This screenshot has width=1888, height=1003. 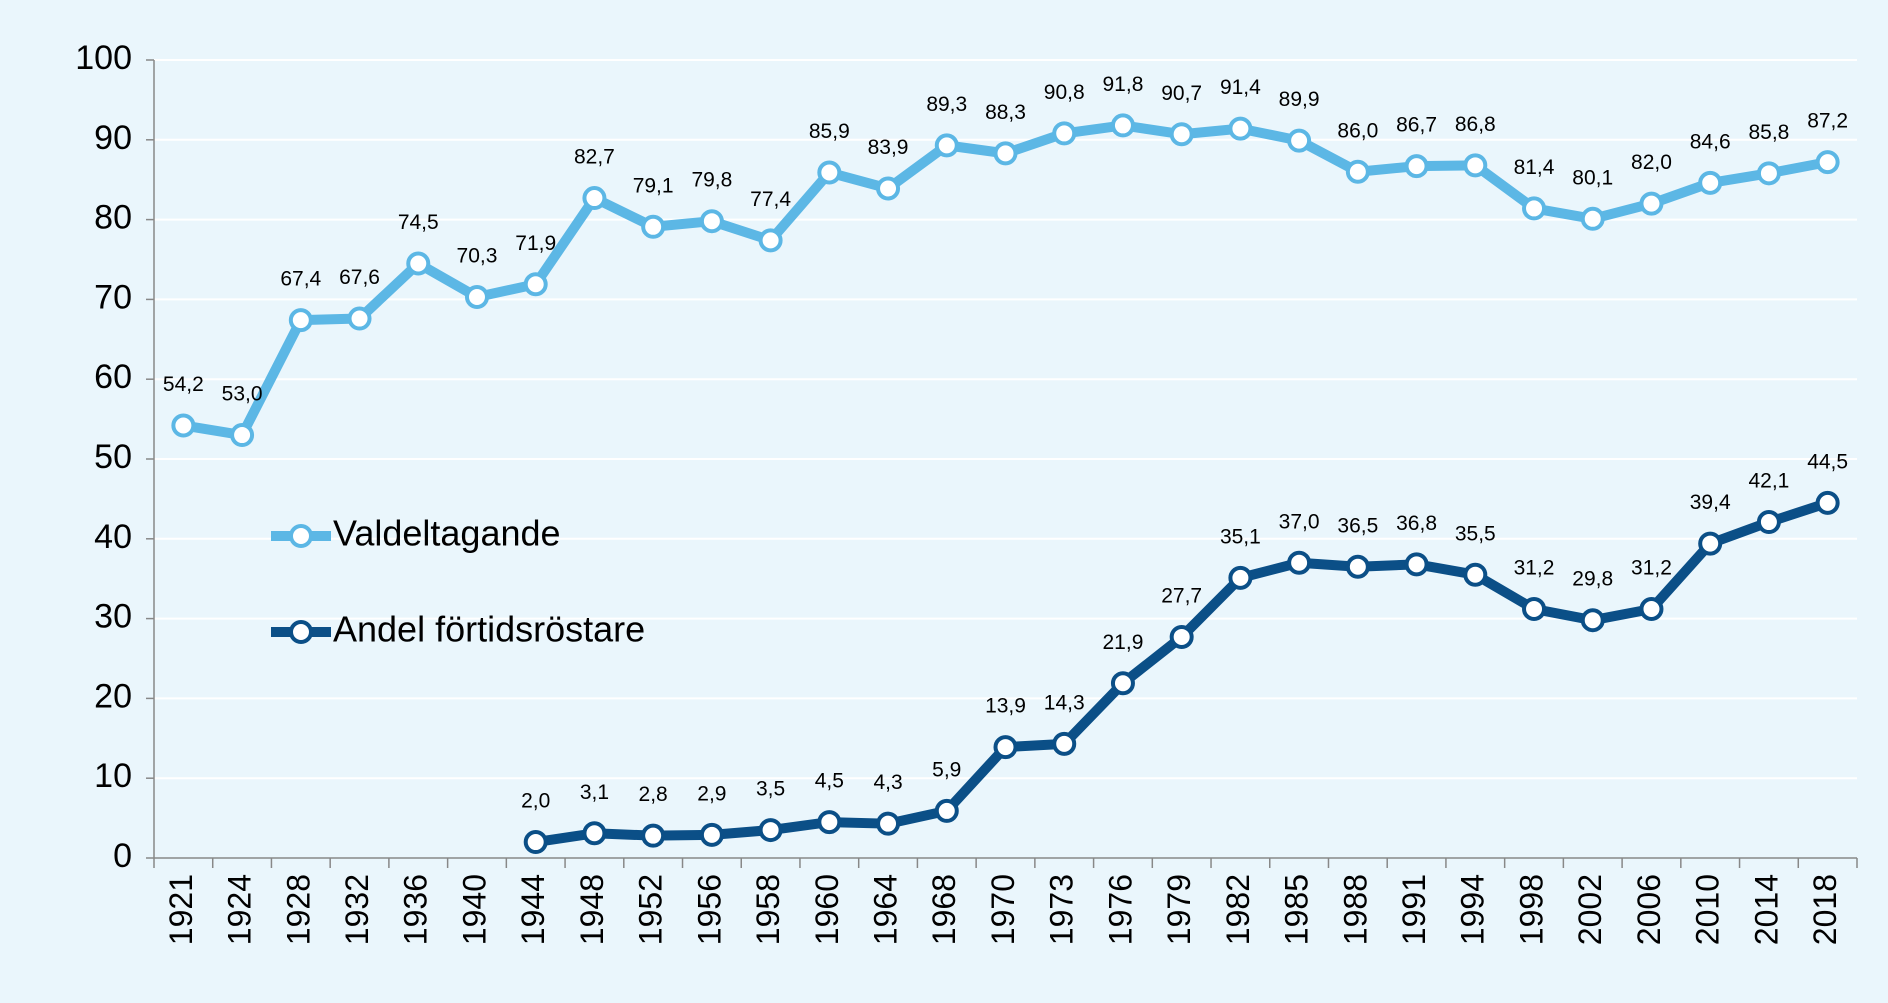 What do you see at coordinates (183, 384) in the screenshot?
I see `data-label: 54,2` at bounding box center [183, 384].